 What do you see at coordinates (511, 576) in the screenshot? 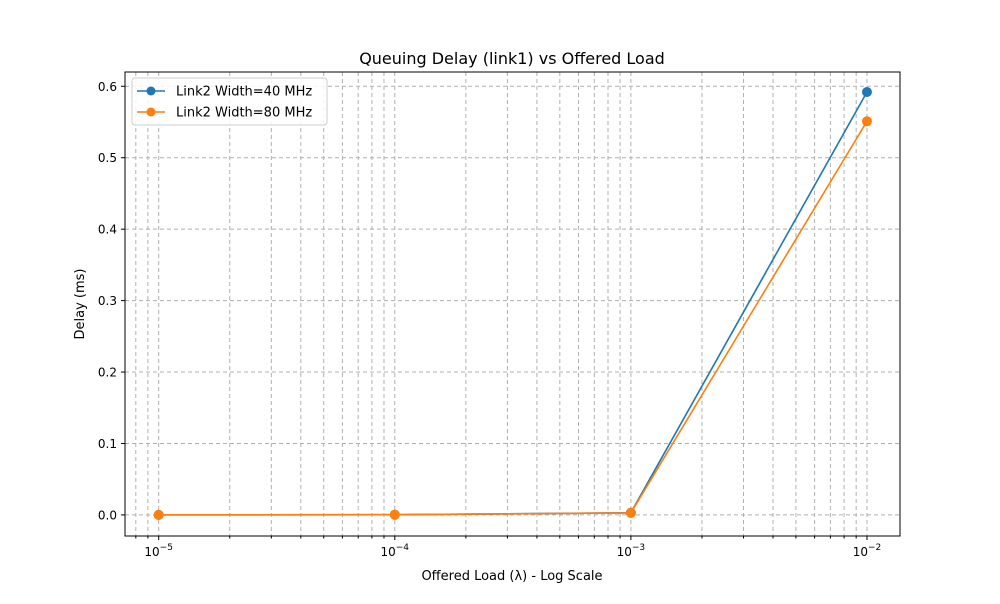
I see `x-axis-label: Offered Load (λ) - Log Scale` at bounding box center [511, 576].